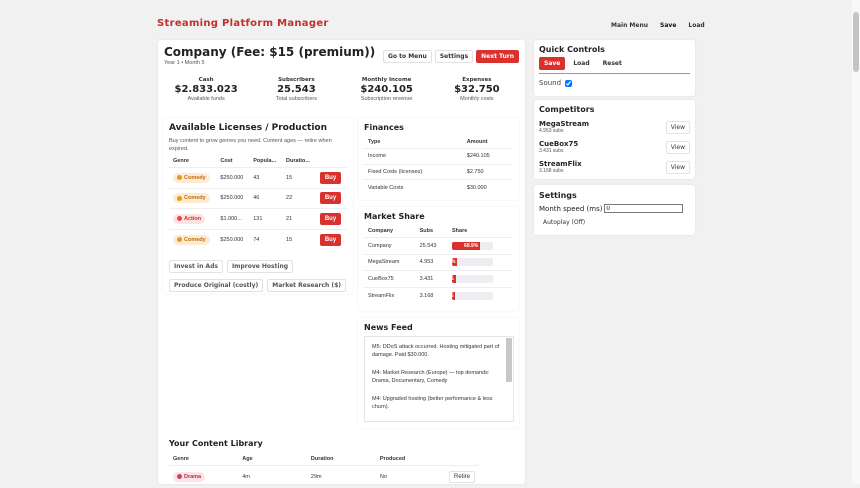 This screenshot has width=860, height=488. Describe the element at coordinates (668, 25) in the screenshot. I see `nav-button: Save` at that location.